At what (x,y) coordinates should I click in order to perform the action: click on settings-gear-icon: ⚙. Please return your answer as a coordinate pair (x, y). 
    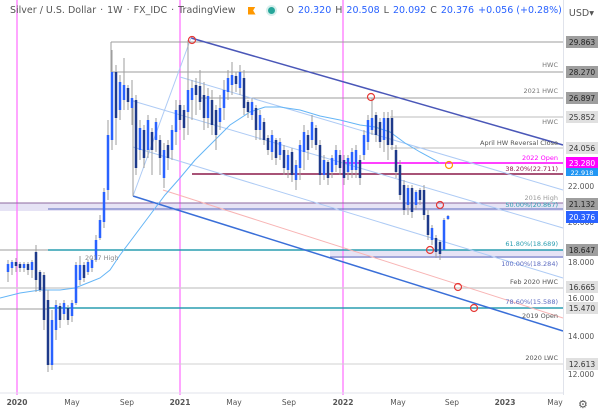
    Looking at the image, I should click on (583, 404).